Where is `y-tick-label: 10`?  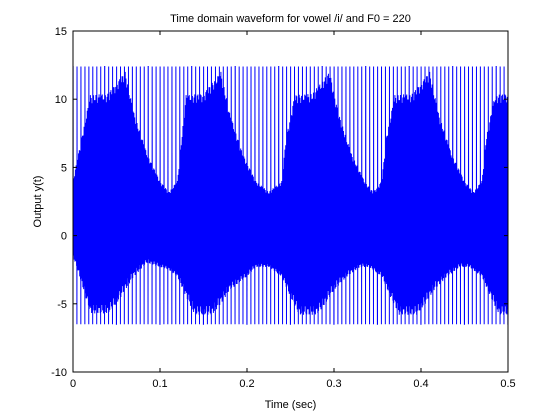
y-tick-label: 10 is located at coordinates (61, 100).